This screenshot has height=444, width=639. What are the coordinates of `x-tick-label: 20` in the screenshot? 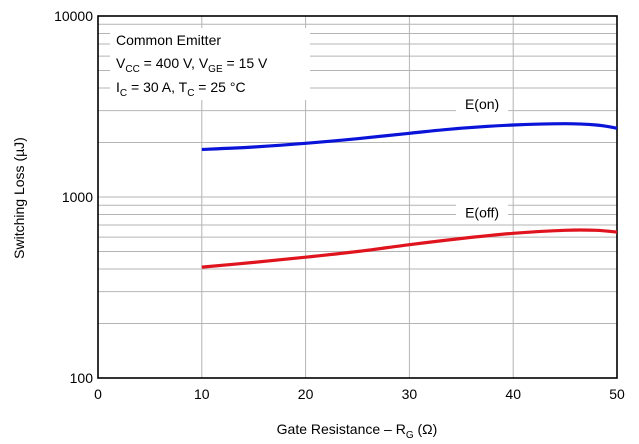 It's located at (306, 394).